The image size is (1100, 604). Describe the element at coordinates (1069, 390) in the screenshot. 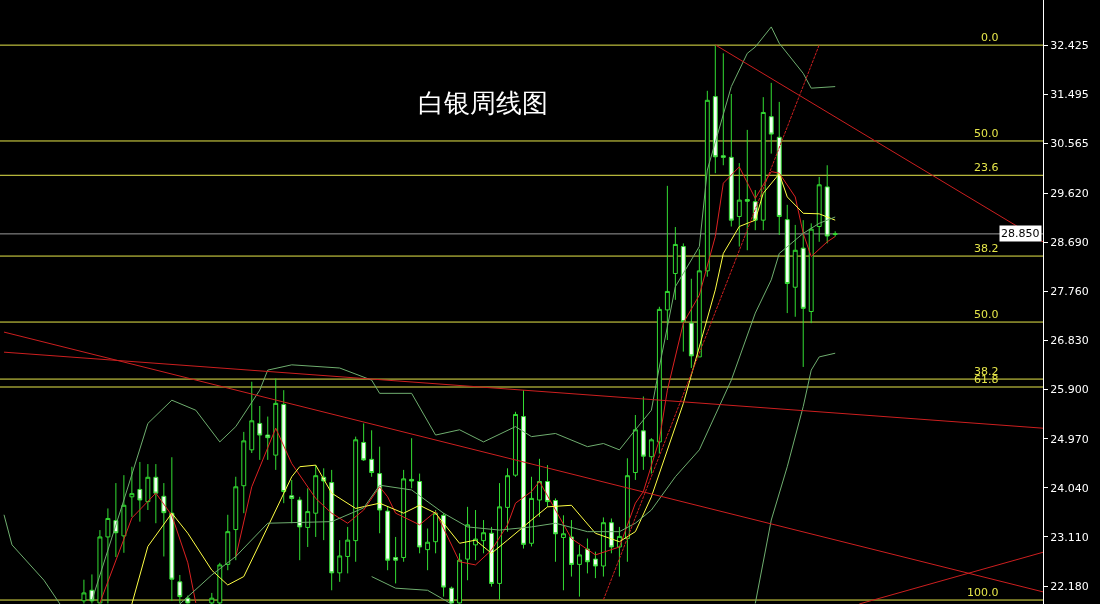

I see `y-tick-label: 25.900` at that location.